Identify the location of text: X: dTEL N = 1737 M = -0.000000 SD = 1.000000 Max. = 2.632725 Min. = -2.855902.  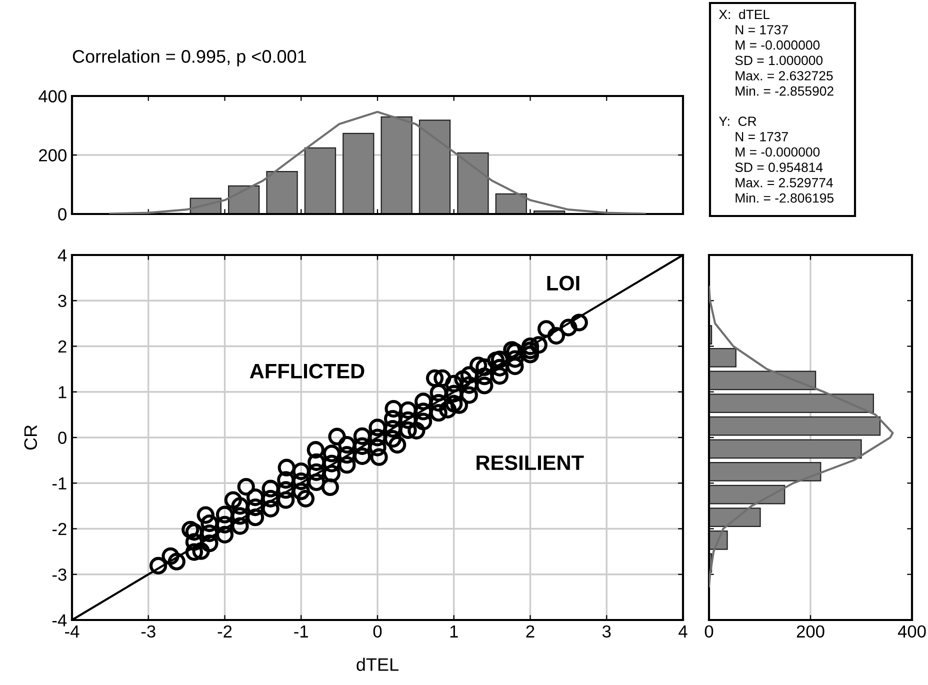
(776, 52).